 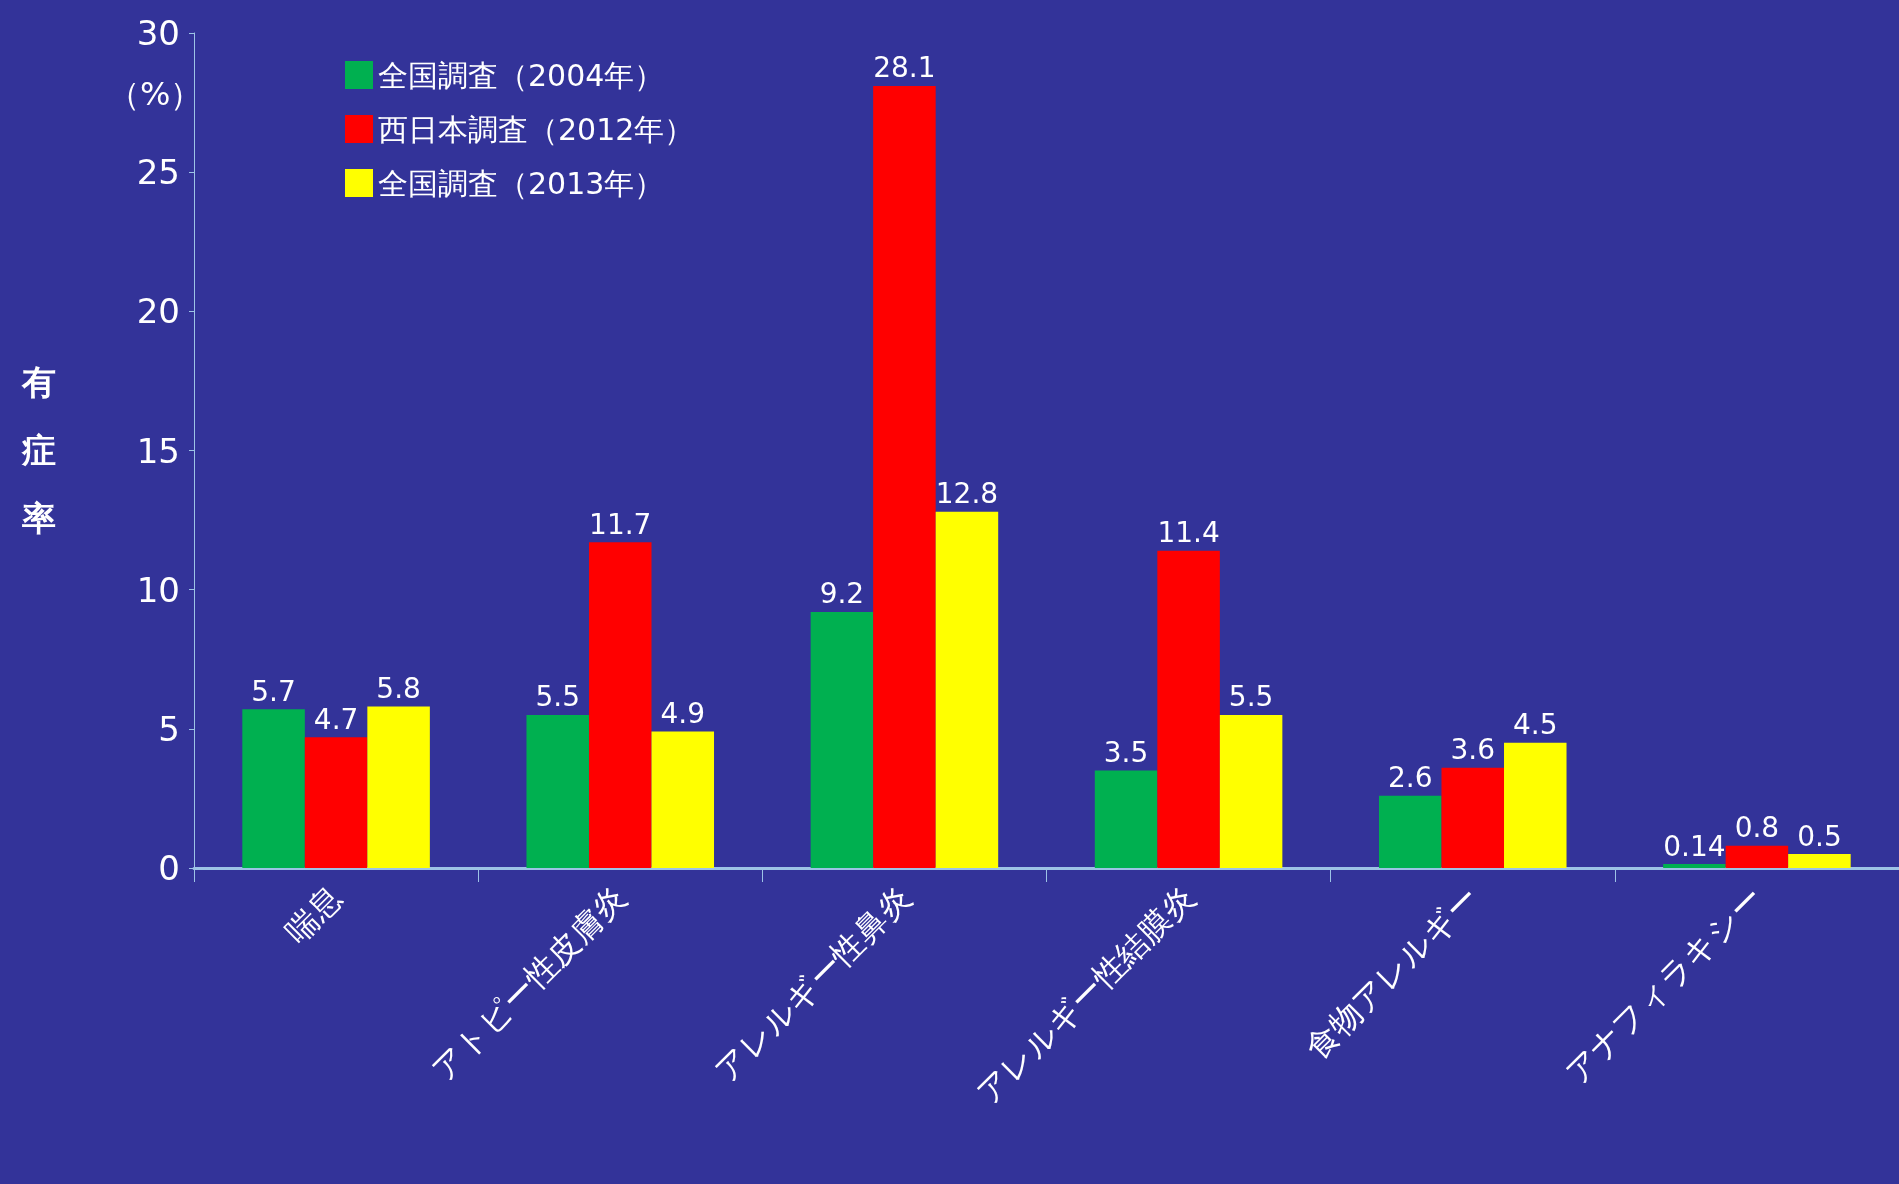 What do you see at coordinates (158, 33) in the screenshot?
I see `y-tick-label: 30` at bounding box center [158, 33].